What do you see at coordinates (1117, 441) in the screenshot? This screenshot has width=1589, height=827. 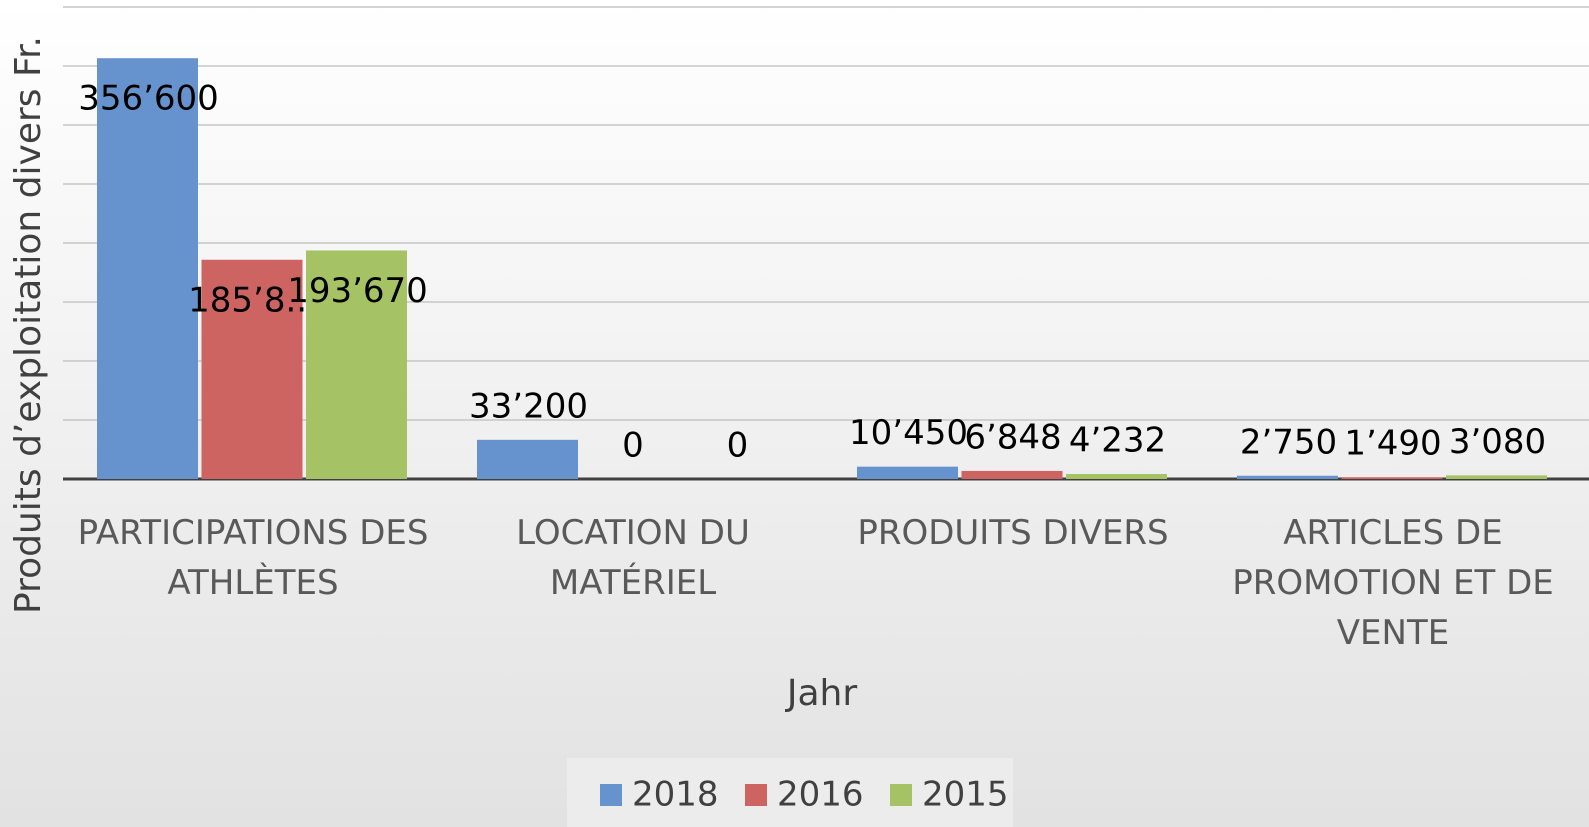 I see `data-label: 4’232` at bounding box center [1117, 441].